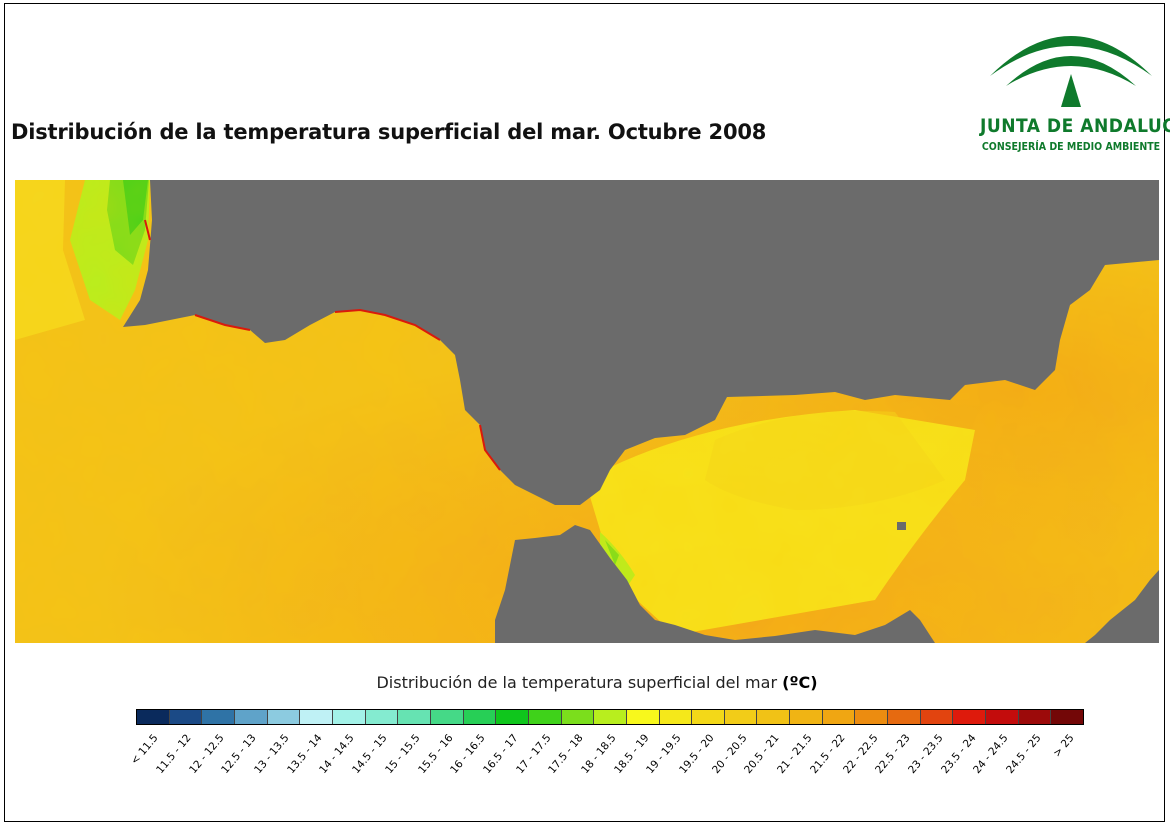  What do you see at coordinates (1075, 126) in the screenshot?
I see `logo-name: JUNTA DE ANDALUCIA` at bounding box center [1075, 126].